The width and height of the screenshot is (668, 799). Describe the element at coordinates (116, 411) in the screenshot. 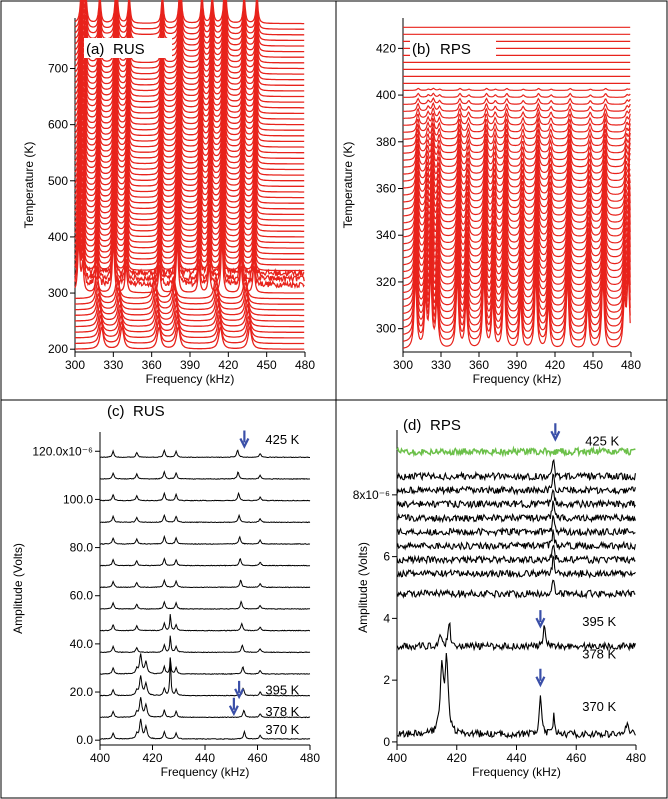

I see `panel-label: (c)` at that location.